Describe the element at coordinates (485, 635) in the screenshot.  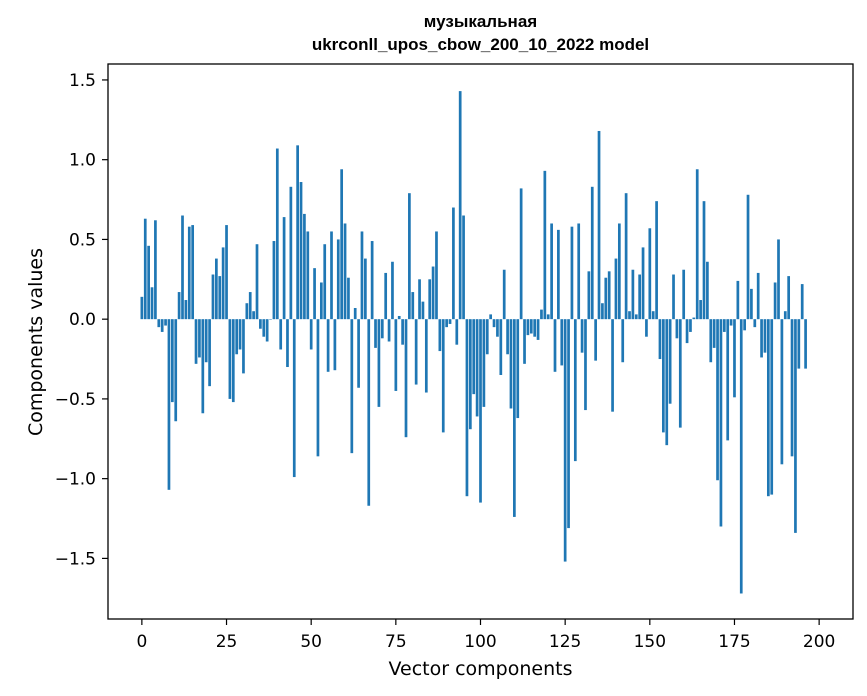
I see `x-axis-ticks: 0 25 50 75 100 125 150 175 200` at that location.